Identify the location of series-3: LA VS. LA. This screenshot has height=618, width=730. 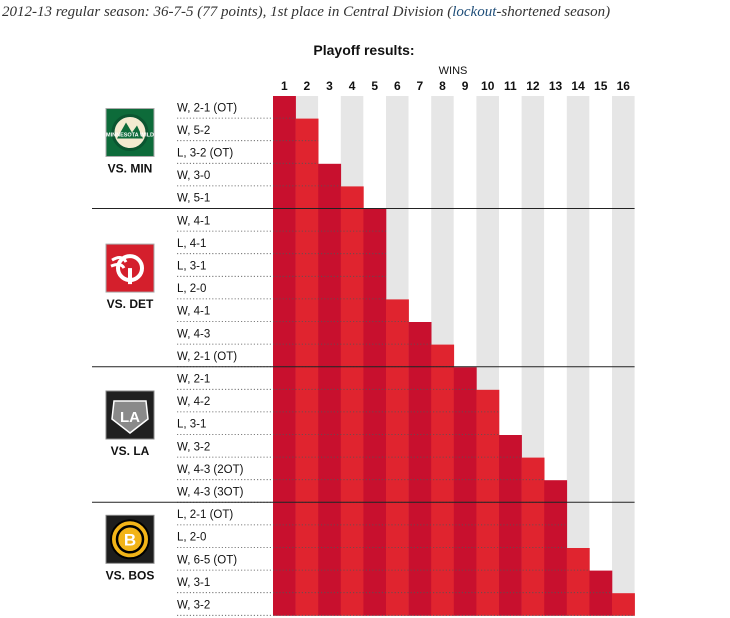
(363, 412).